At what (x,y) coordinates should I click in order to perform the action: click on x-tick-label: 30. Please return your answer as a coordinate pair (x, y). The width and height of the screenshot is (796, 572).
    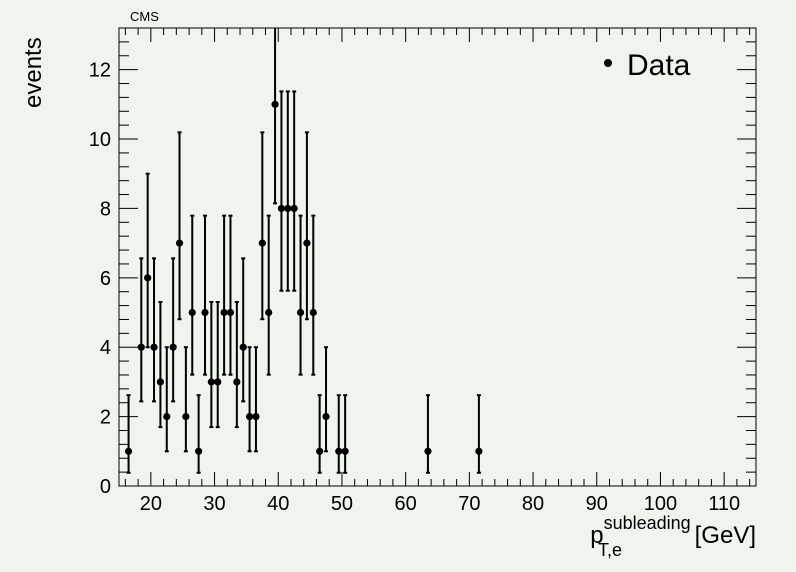
    Looking at the image, I should click on (214, 504).